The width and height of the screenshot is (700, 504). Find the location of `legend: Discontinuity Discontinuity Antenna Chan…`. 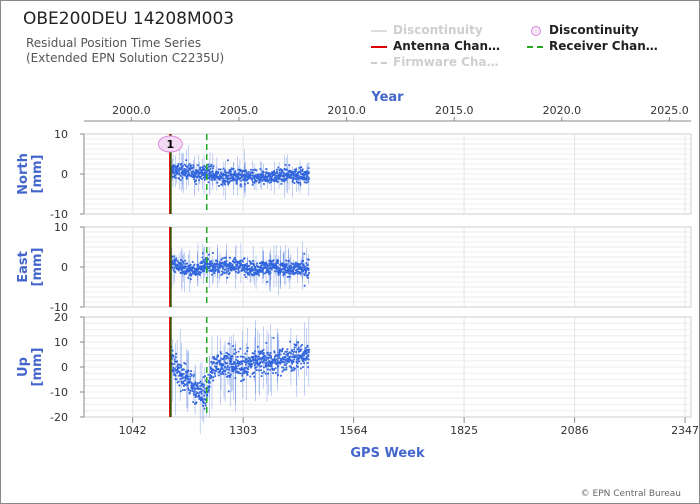

legend: Discontinuity Discontinuity Antenna Chan… is located at coordinates (534, 47).